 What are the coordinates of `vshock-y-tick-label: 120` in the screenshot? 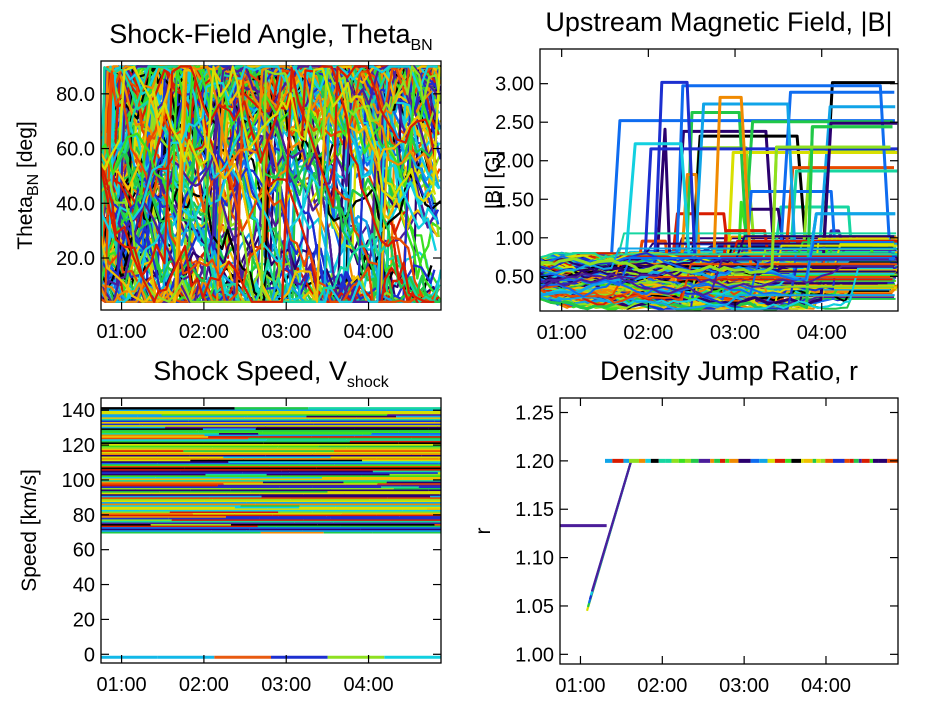 It's located at (78, 446).